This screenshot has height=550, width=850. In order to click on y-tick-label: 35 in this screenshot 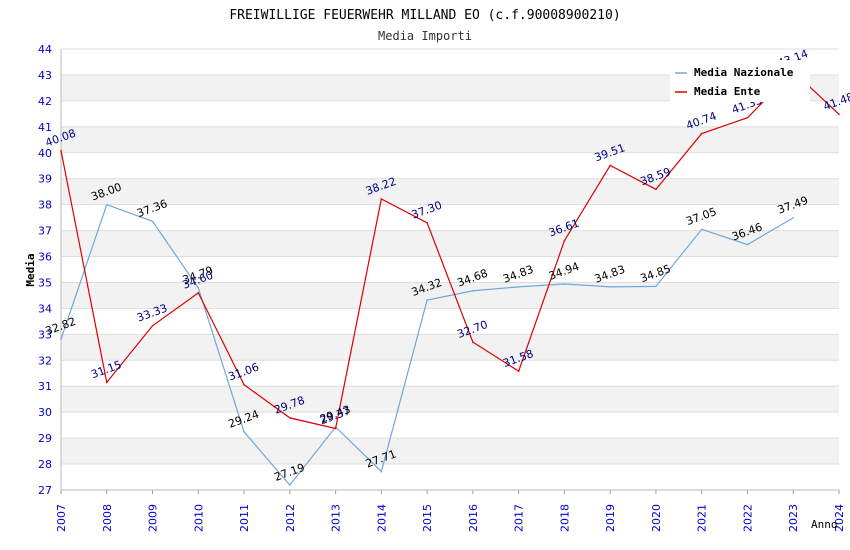, I will do `click(45, 282)`.